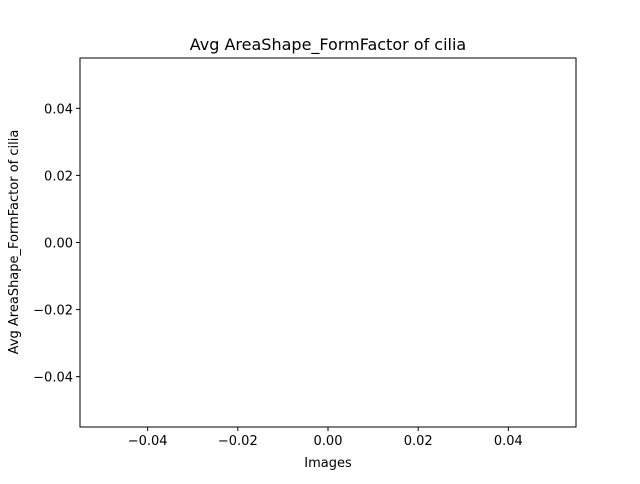  I want to click on y-tick-label: 0.00, so click(58, 244).